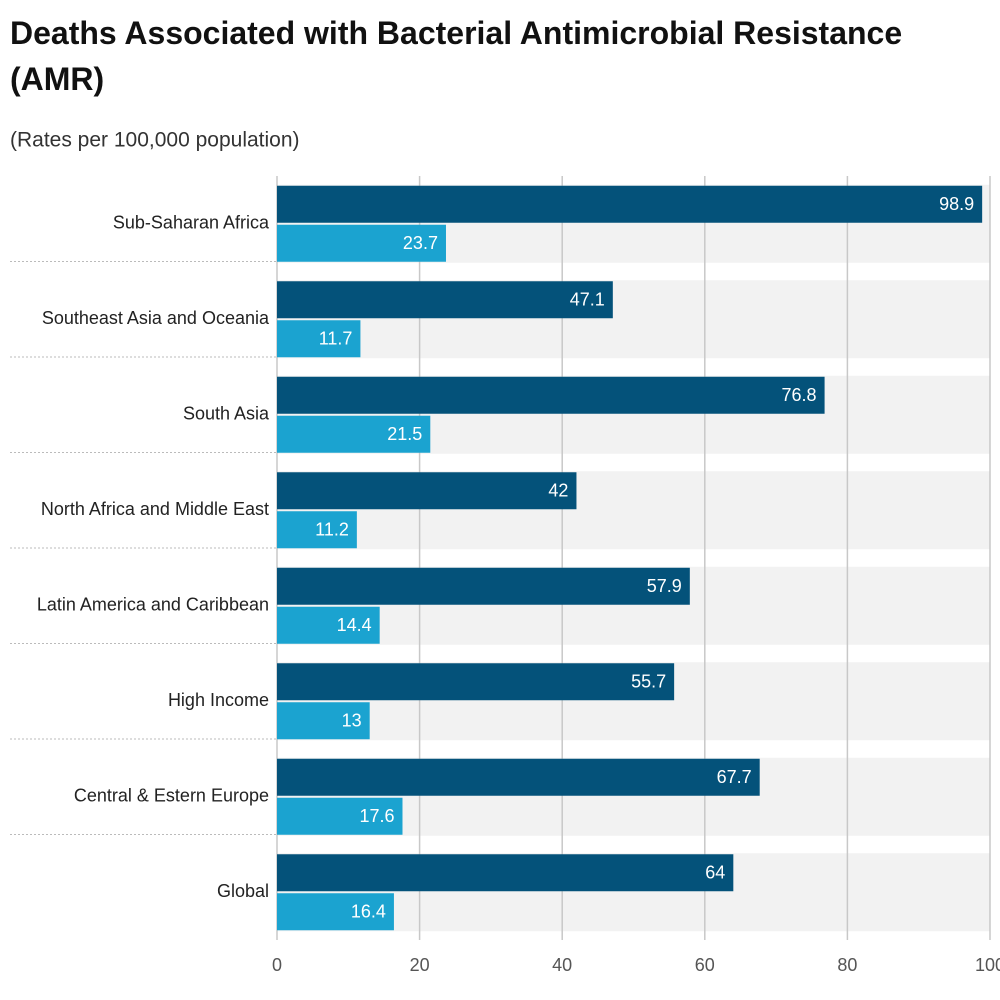 Image resolution: width=1000 pixels, height=1000 pixels. I want to click on y-tick-label: Central & Estern Europe, so click(171, 796).